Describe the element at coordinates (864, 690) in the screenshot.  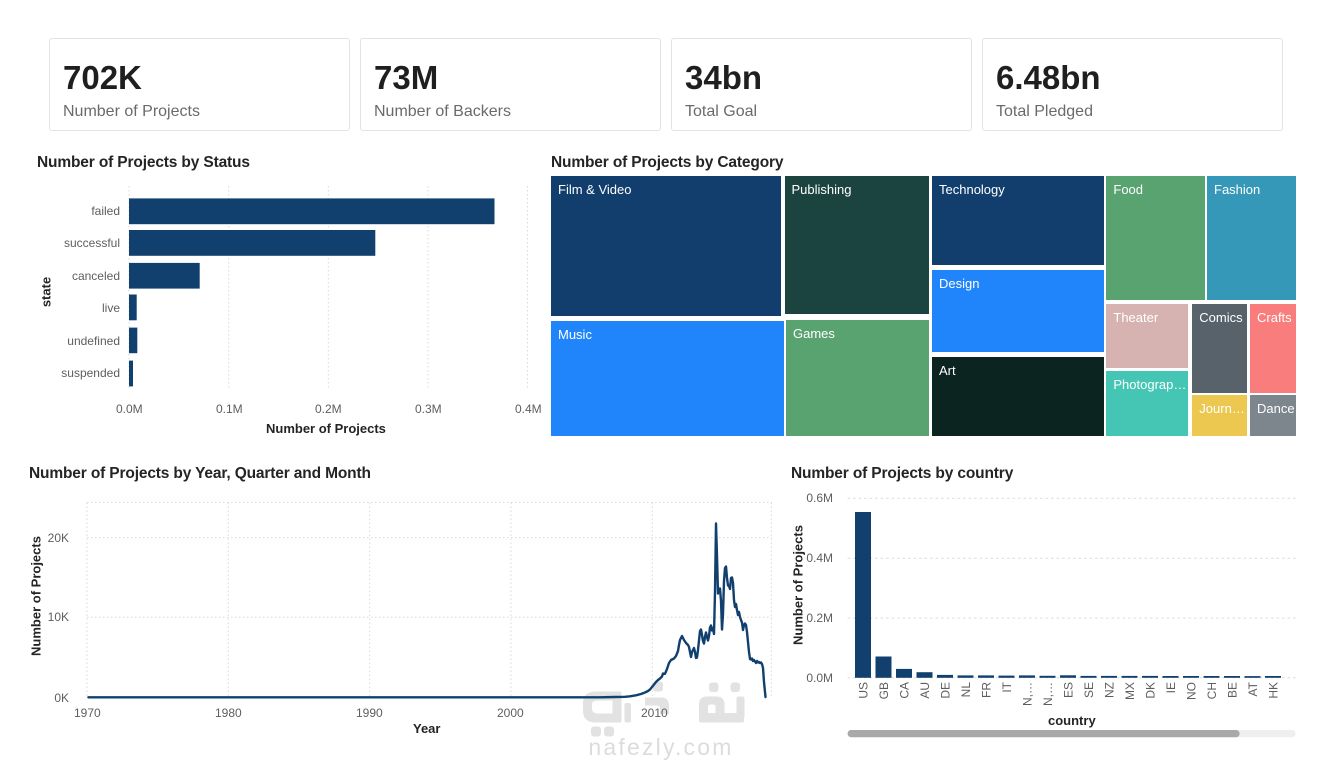
I see `svg-text: US` at that location.